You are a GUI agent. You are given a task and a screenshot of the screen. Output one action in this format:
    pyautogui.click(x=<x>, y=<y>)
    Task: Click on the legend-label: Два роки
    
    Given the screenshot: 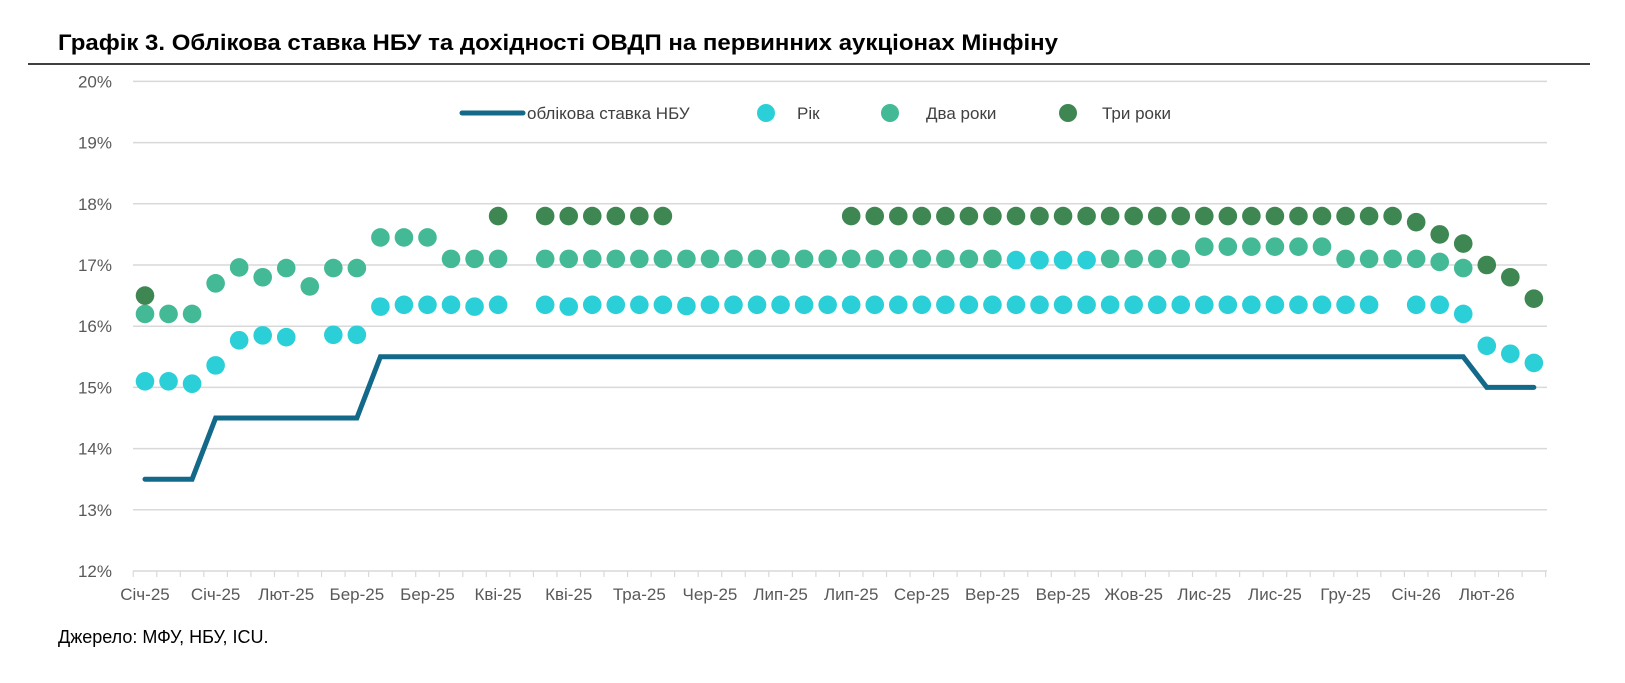 What is the action you would take?
    pyautogui.click(x=961, y=113)
    